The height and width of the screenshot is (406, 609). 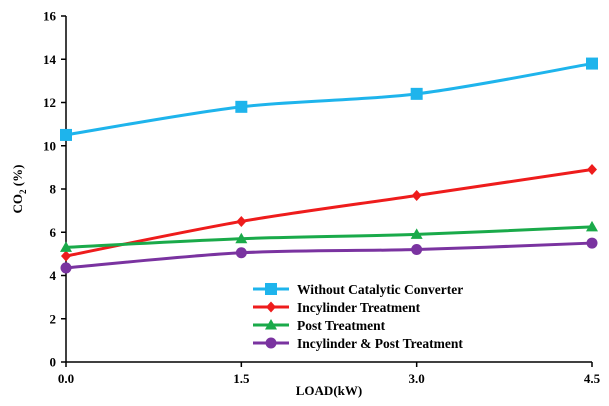 I want to click on y-tick-label: 4, so click(x=53, y=275).